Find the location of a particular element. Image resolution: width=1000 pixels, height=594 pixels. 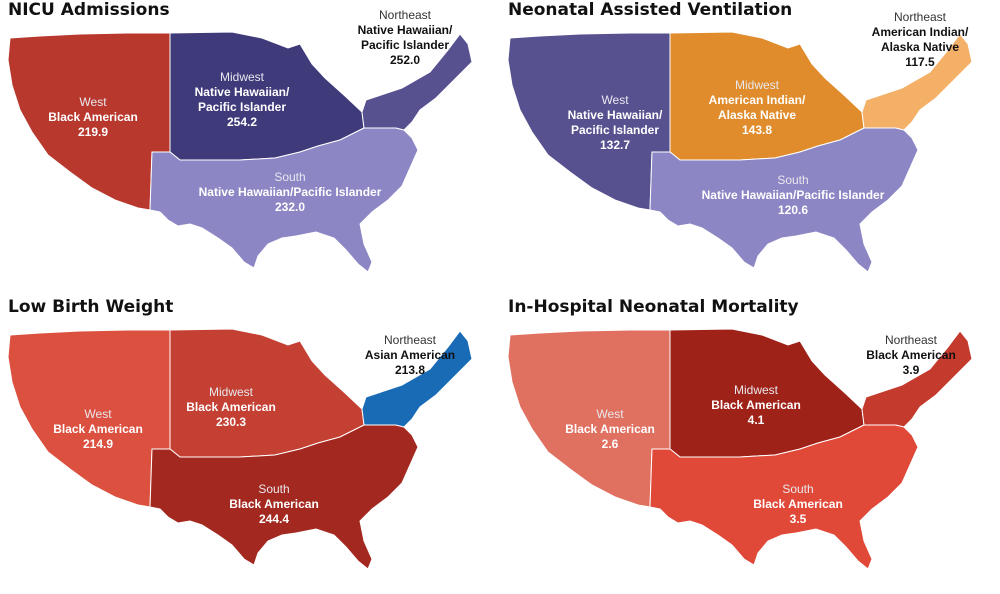

region-value: 254.2 is located at coordinates (242, 122).